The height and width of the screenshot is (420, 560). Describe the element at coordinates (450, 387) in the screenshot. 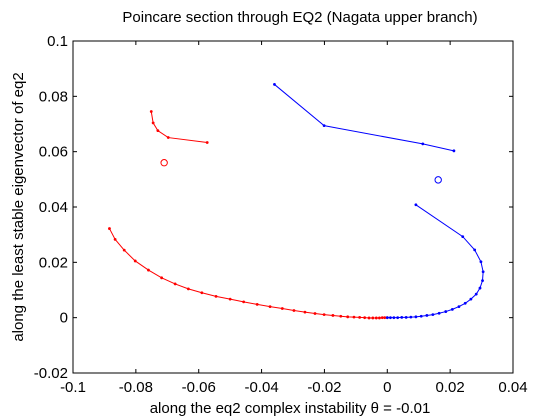

I see `x-tick-label: 0.02` at that location.